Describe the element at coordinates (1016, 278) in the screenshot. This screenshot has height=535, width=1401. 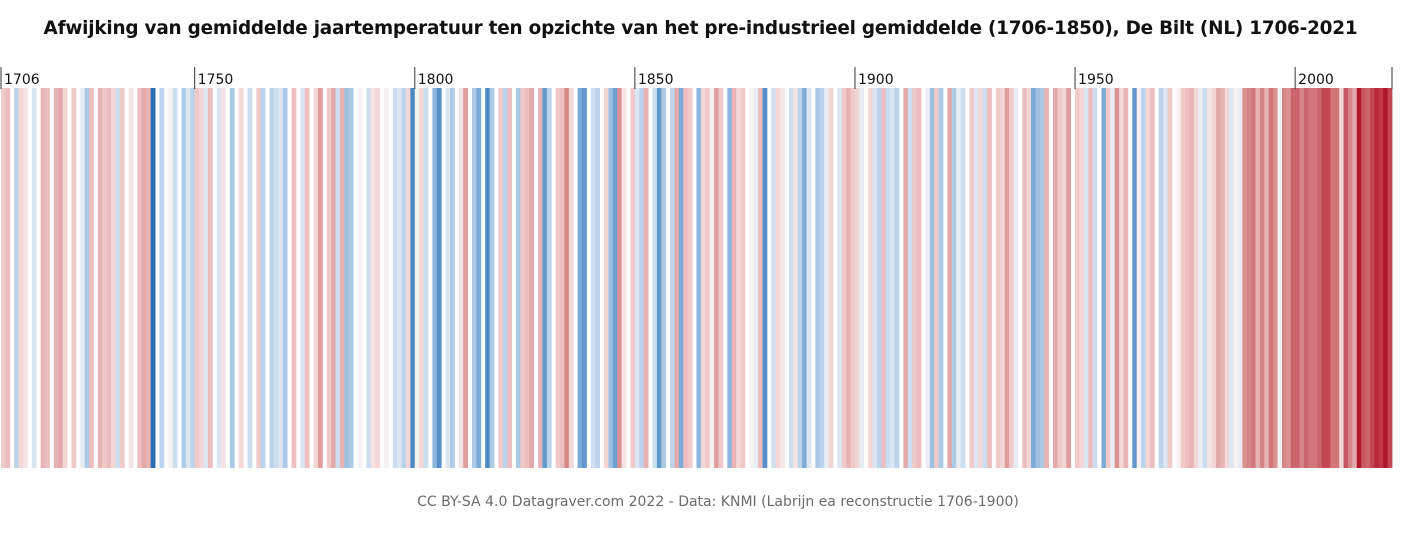
I see `stripe-1936` at that location.